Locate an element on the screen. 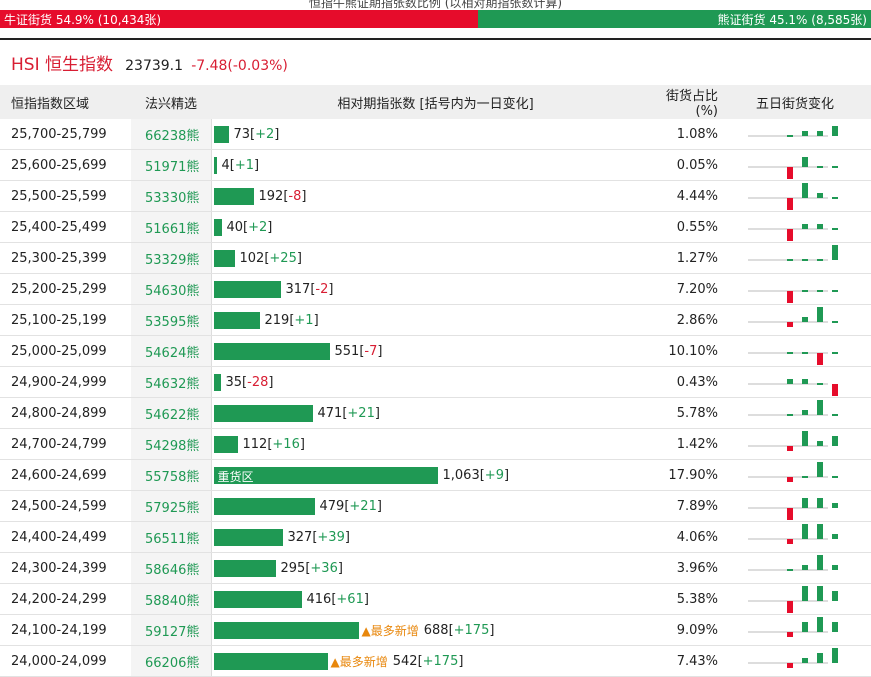  pick-link: 66206熊 is located at coordinates (171, 661).